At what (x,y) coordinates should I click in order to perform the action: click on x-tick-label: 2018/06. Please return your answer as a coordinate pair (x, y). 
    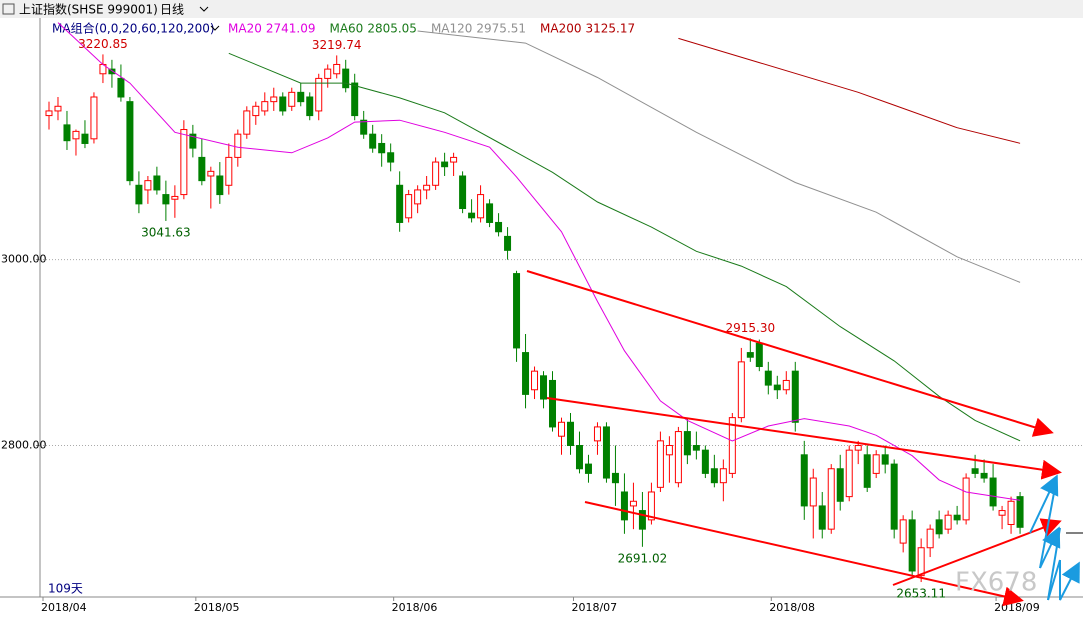
    Looking at the image, I should click on (415, 607).